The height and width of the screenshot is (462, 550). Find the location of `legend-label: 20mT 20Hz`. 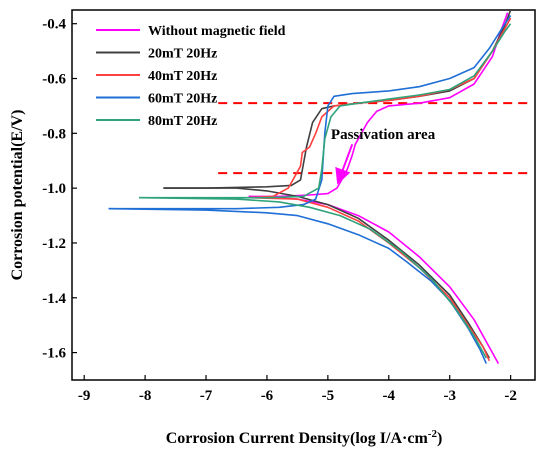

legend-label: 20mT 20Hz is located at coordinates (182, 54).